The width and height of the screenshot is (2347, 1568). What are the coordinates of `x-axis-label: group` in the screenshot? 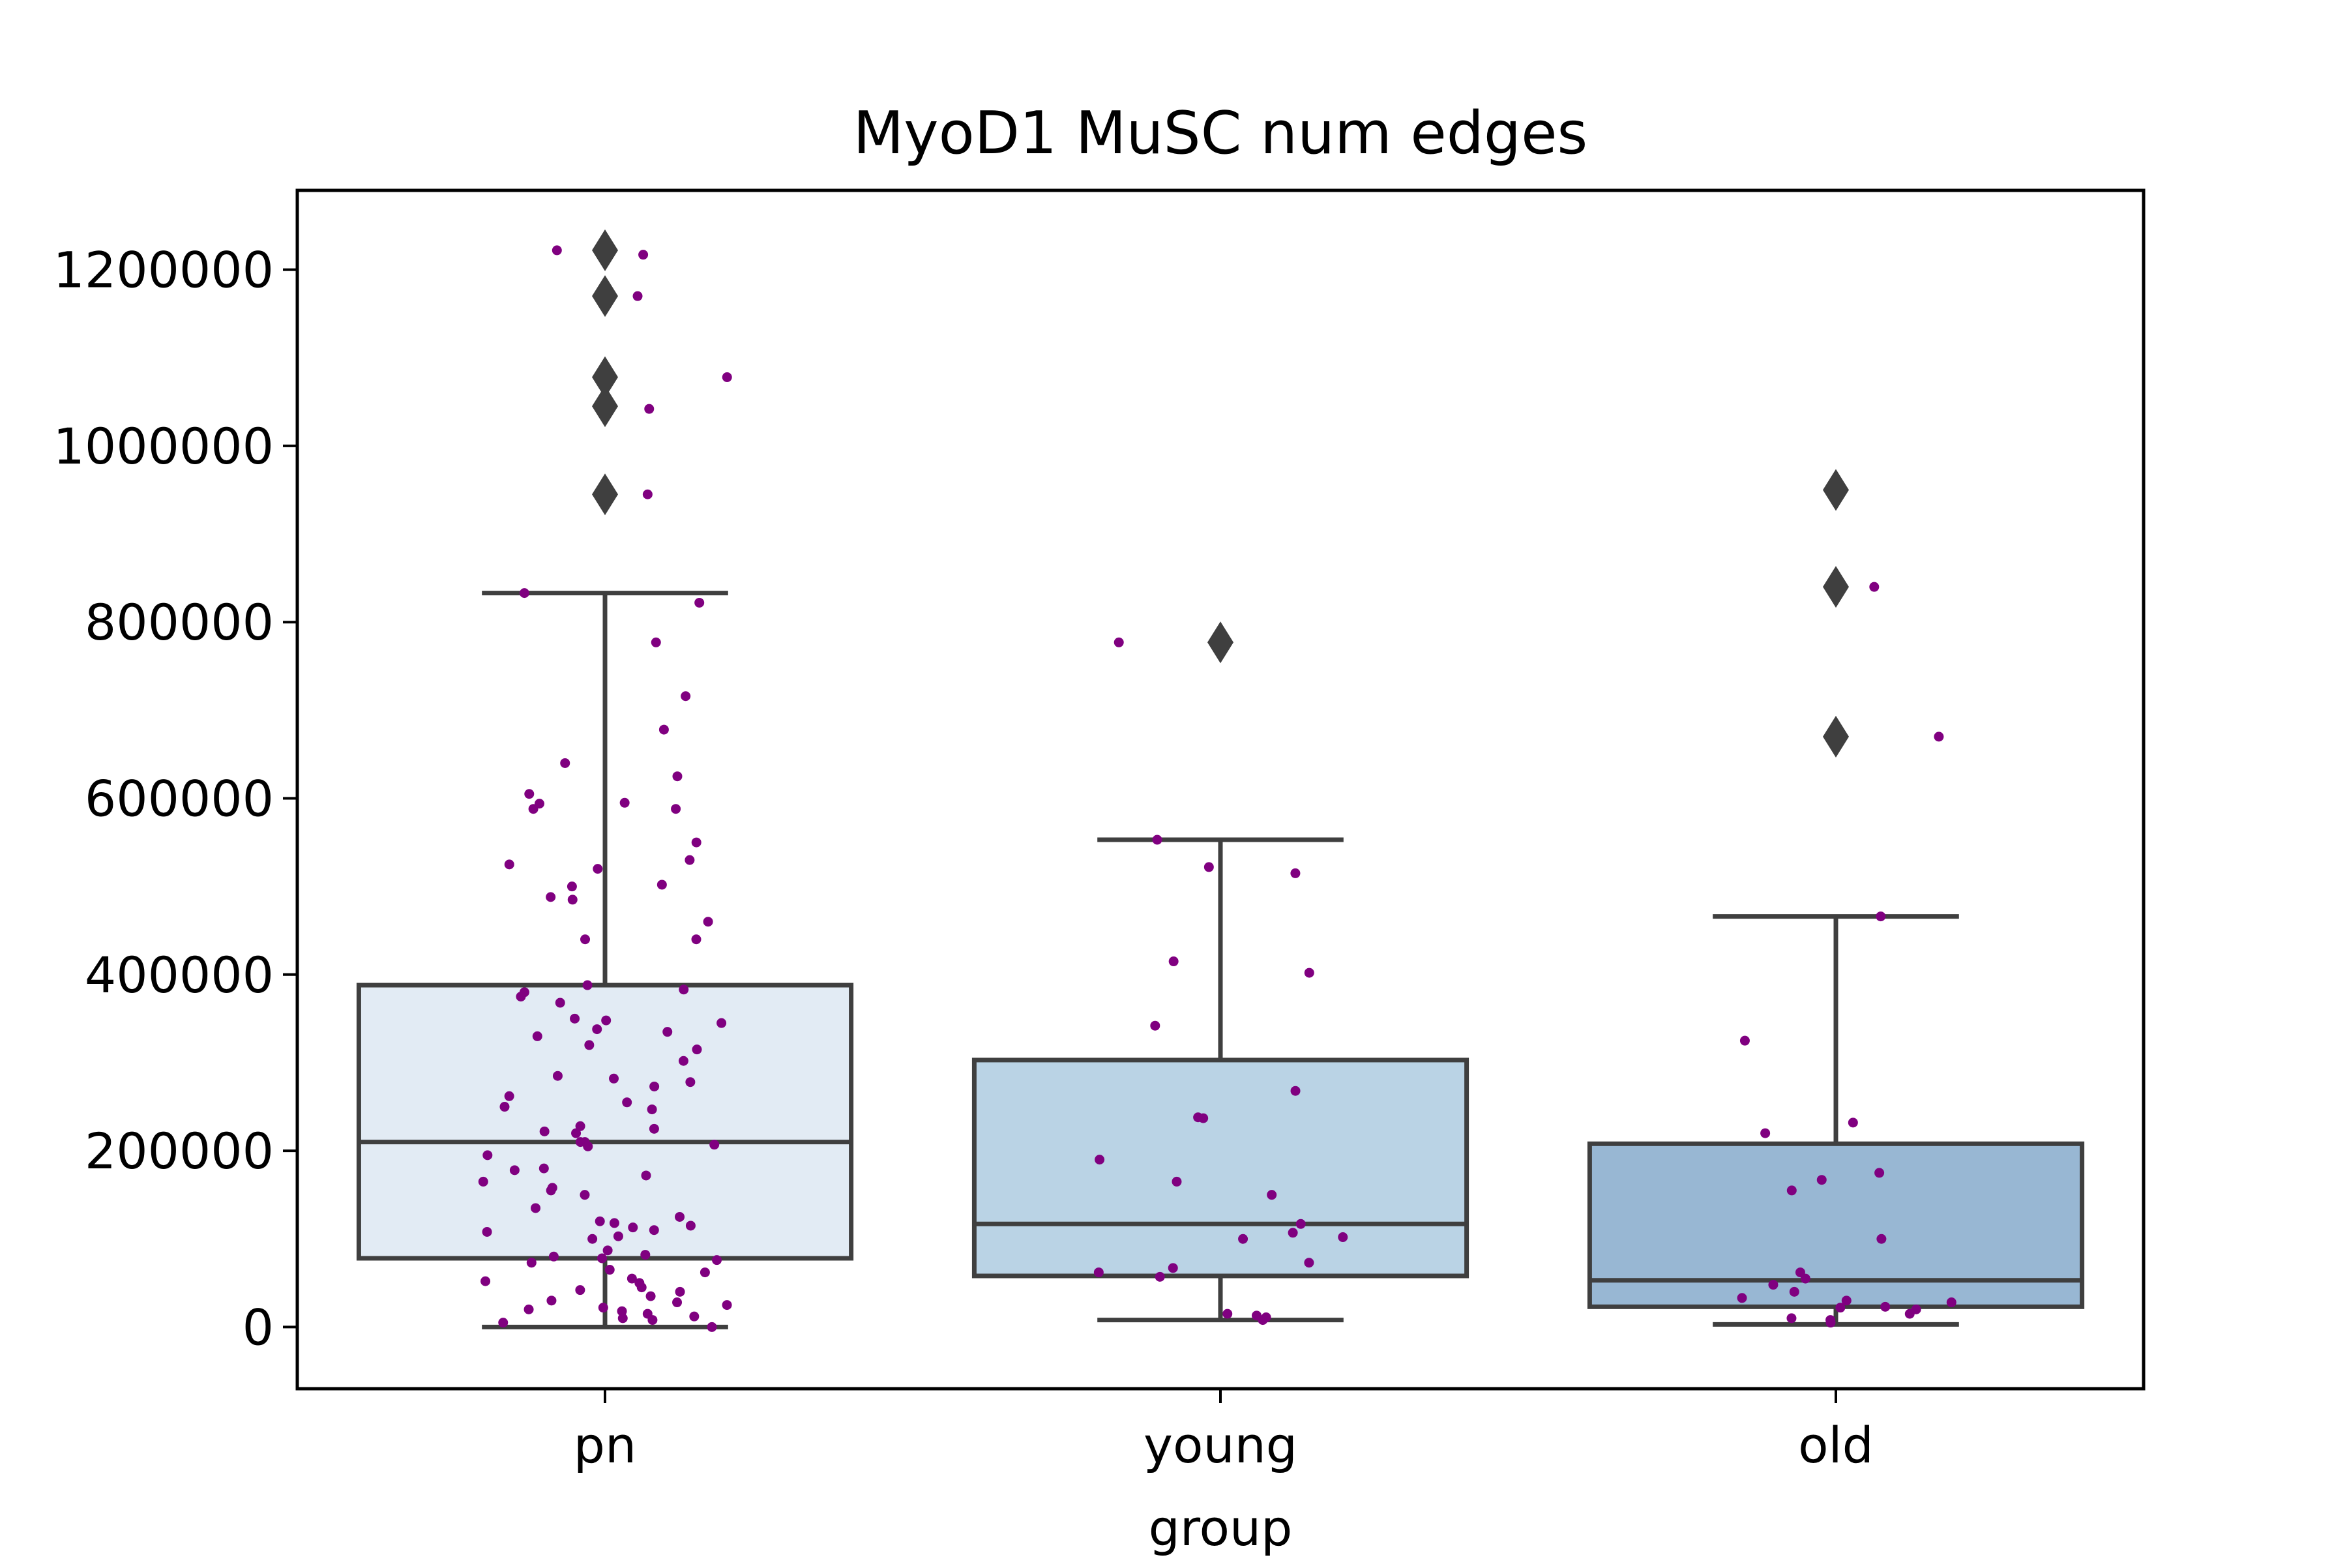 It's located at (1221, 1528).